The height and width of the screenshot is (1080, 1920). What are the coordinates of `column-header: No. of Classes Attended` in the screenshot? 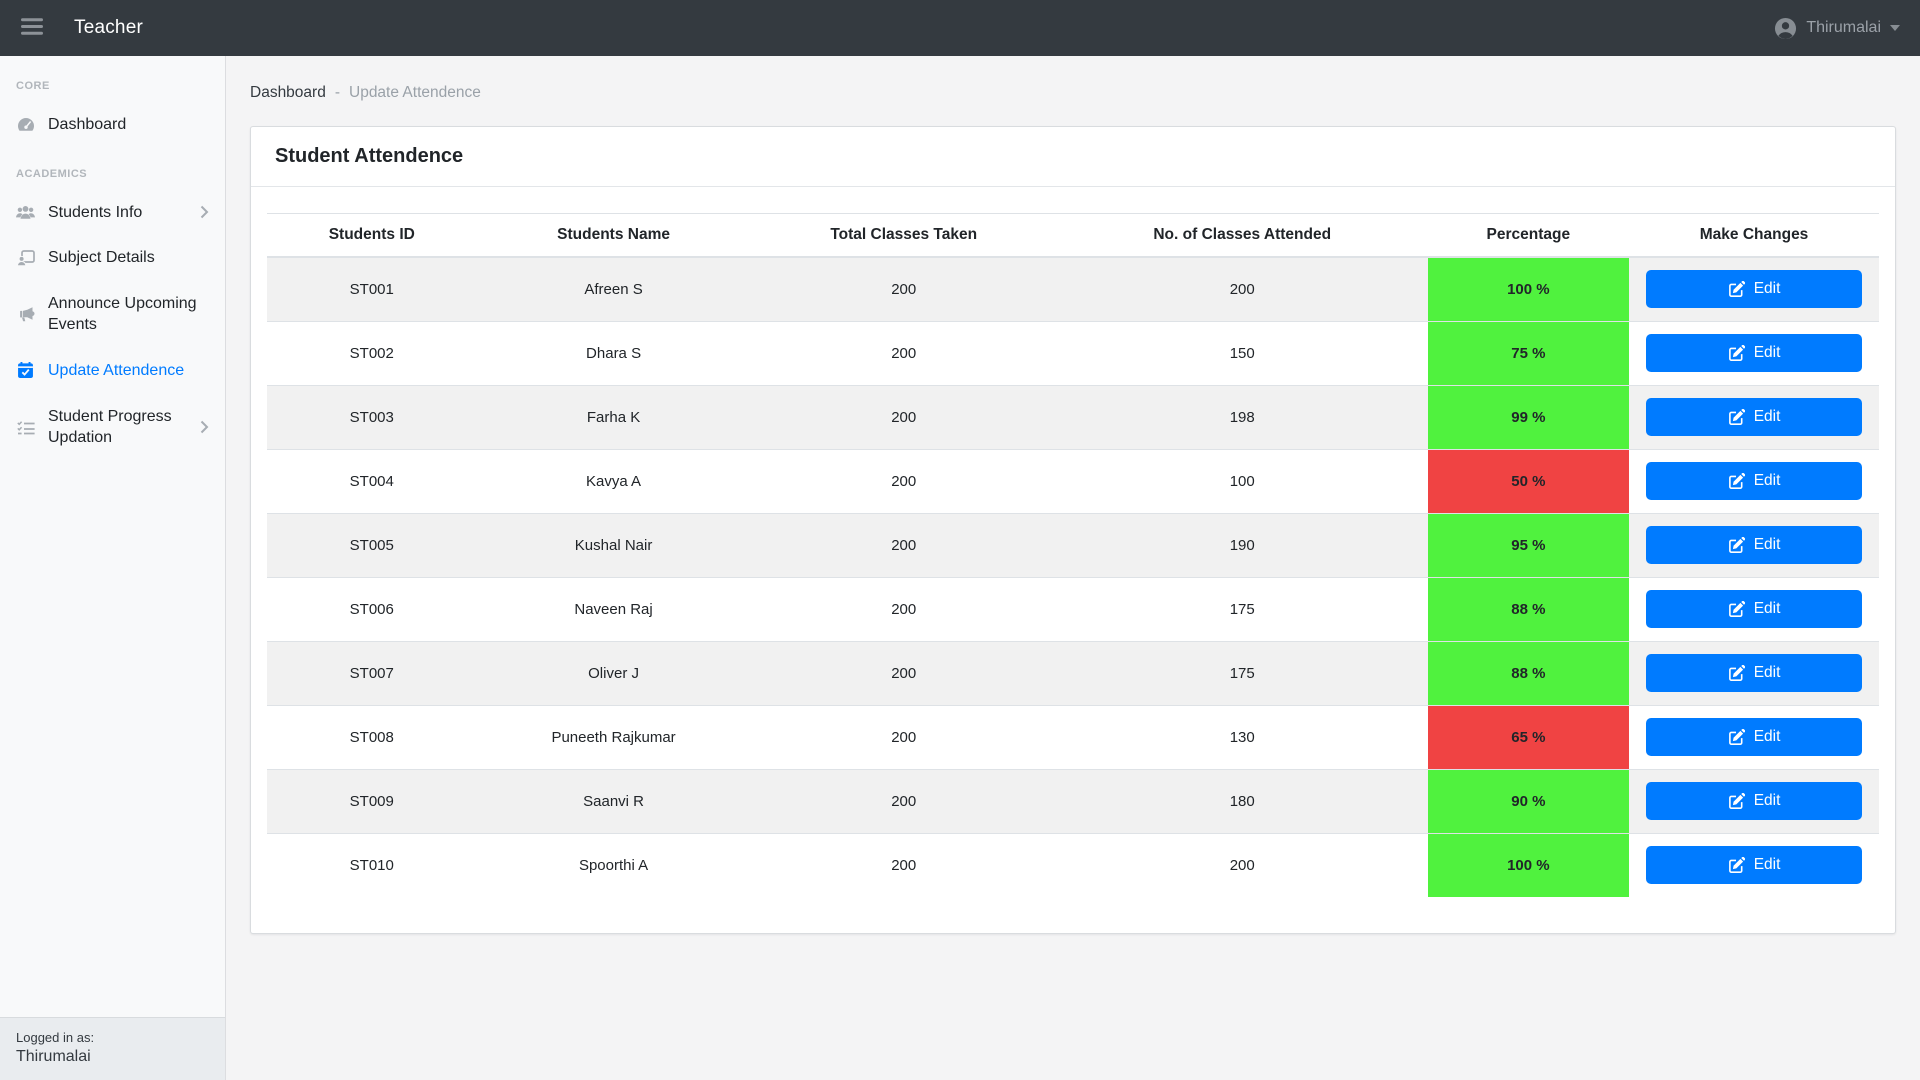 It's located at (1242, 235).